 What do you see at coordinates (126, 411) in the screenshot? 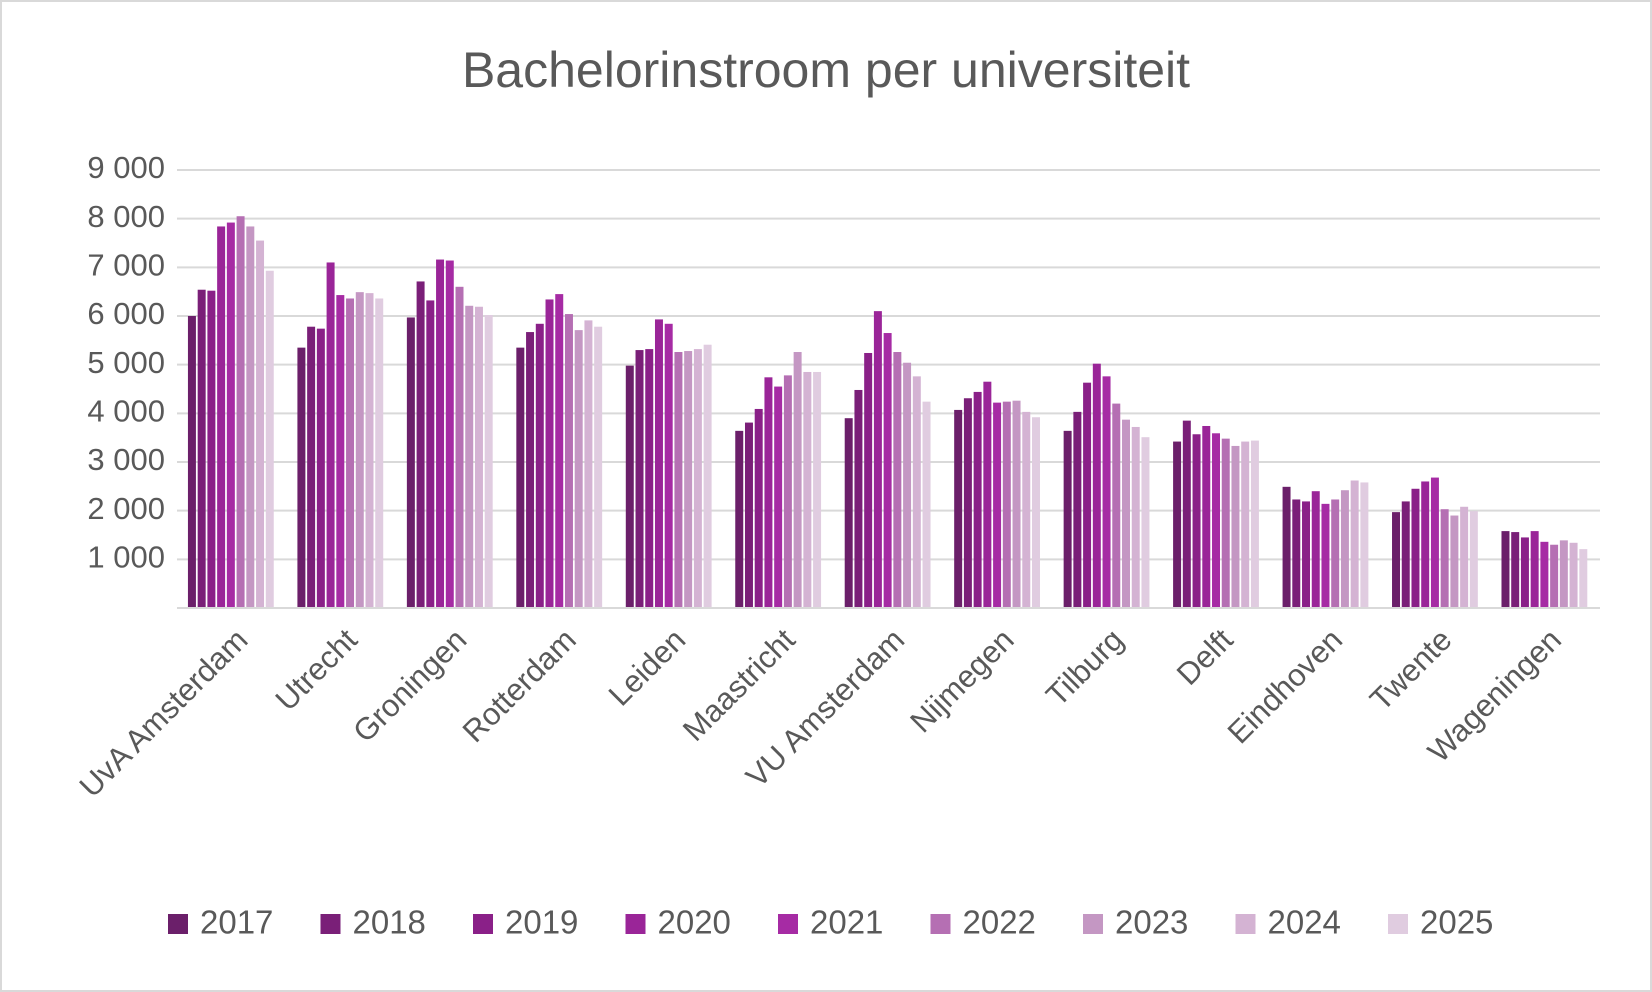
I see `y-tick-label: 4 000` at bounding box center [126, 411].